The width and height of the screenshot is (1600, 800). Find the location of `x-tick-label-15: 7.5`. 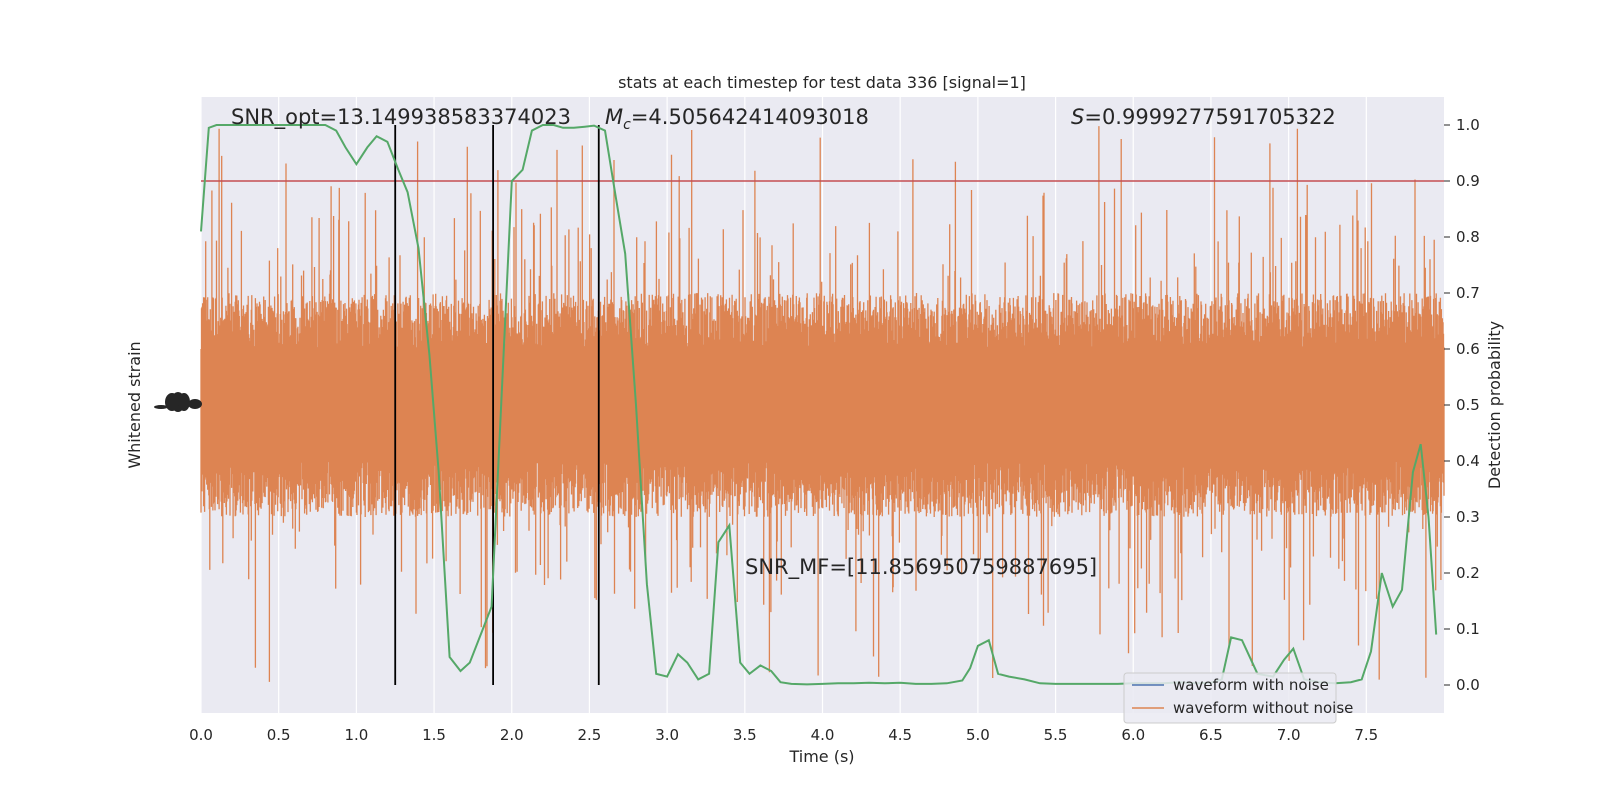

x-tick-label-15: 7.5 is located at coordinates (1366, 735).